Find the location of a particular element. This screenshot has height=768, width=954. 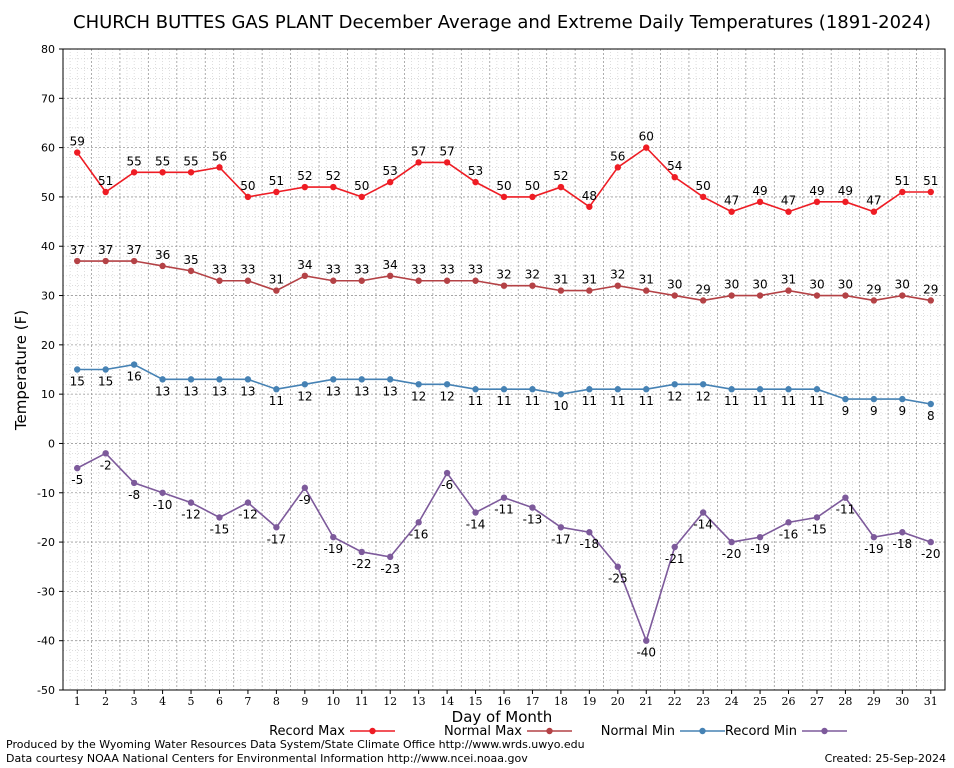

record-min-data-label: -14 is located at coordinates (476, 524).